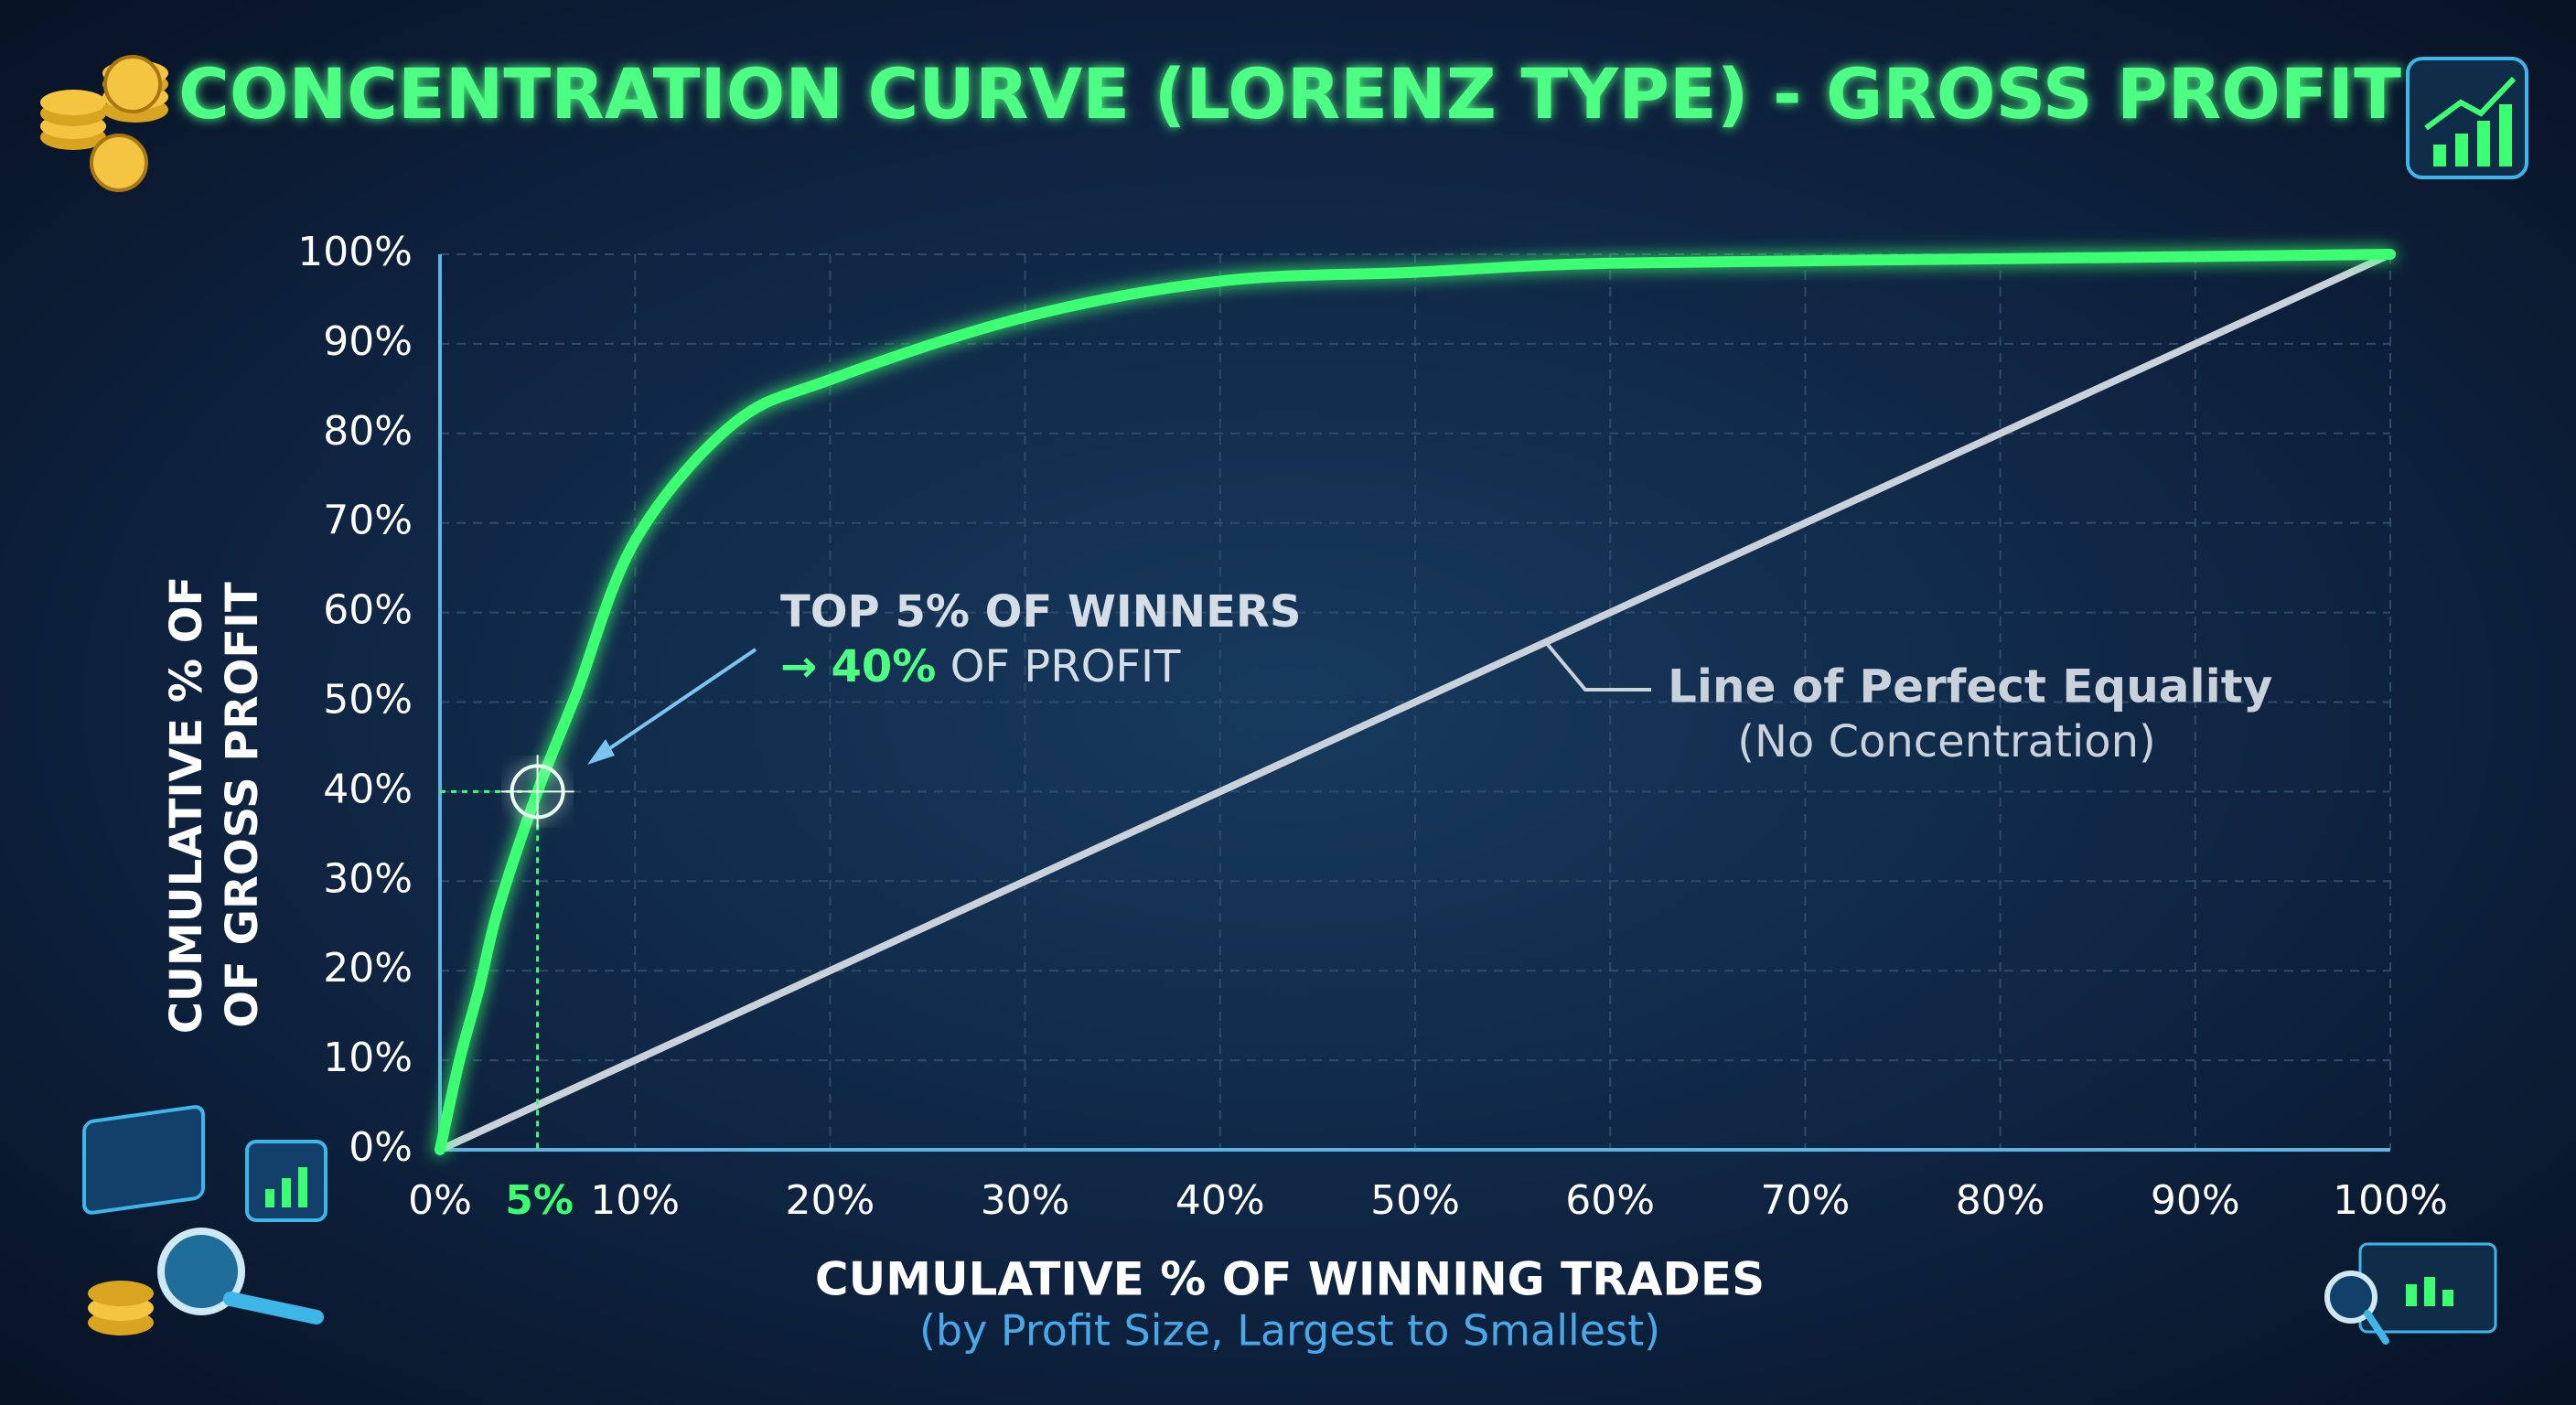 This screenshot has height=1405, width=2576. What do you see at coordinates (2410, 1294) in the screenshot?
I see `report-icon` at bounding box center [2410, 1294].